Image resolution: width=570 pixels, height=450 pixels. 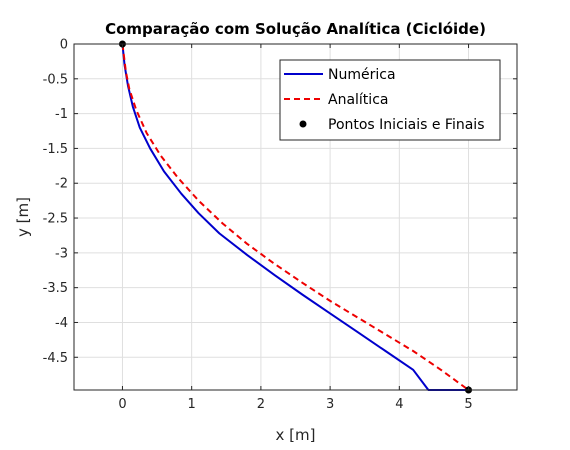 What do you see at coordinates (55, 288) in the screenshot?
I see `y-tick-label: -3.5` at bounding box center [55, 288].